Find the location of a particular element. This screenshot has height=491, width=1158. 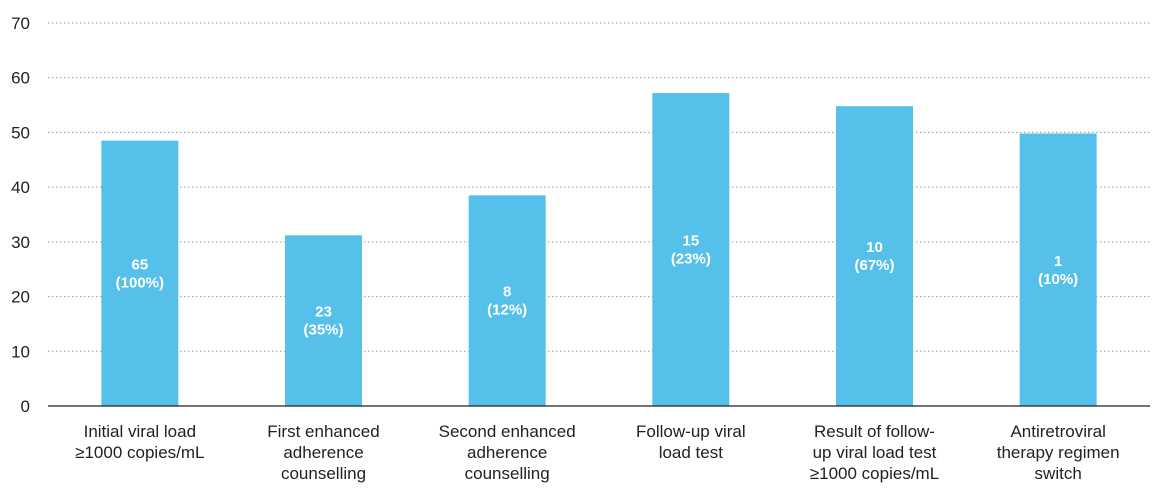

bar-value-label: (100%) is located at coordinates (140, 282).